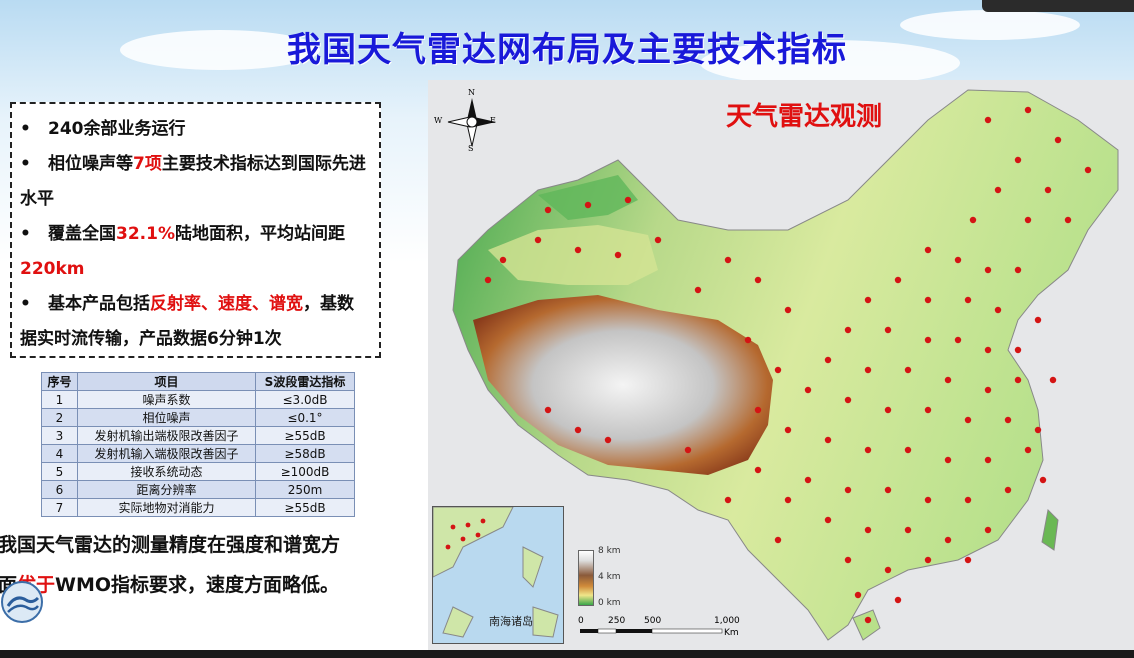  I want to click on inset-map, so click(495, 572).